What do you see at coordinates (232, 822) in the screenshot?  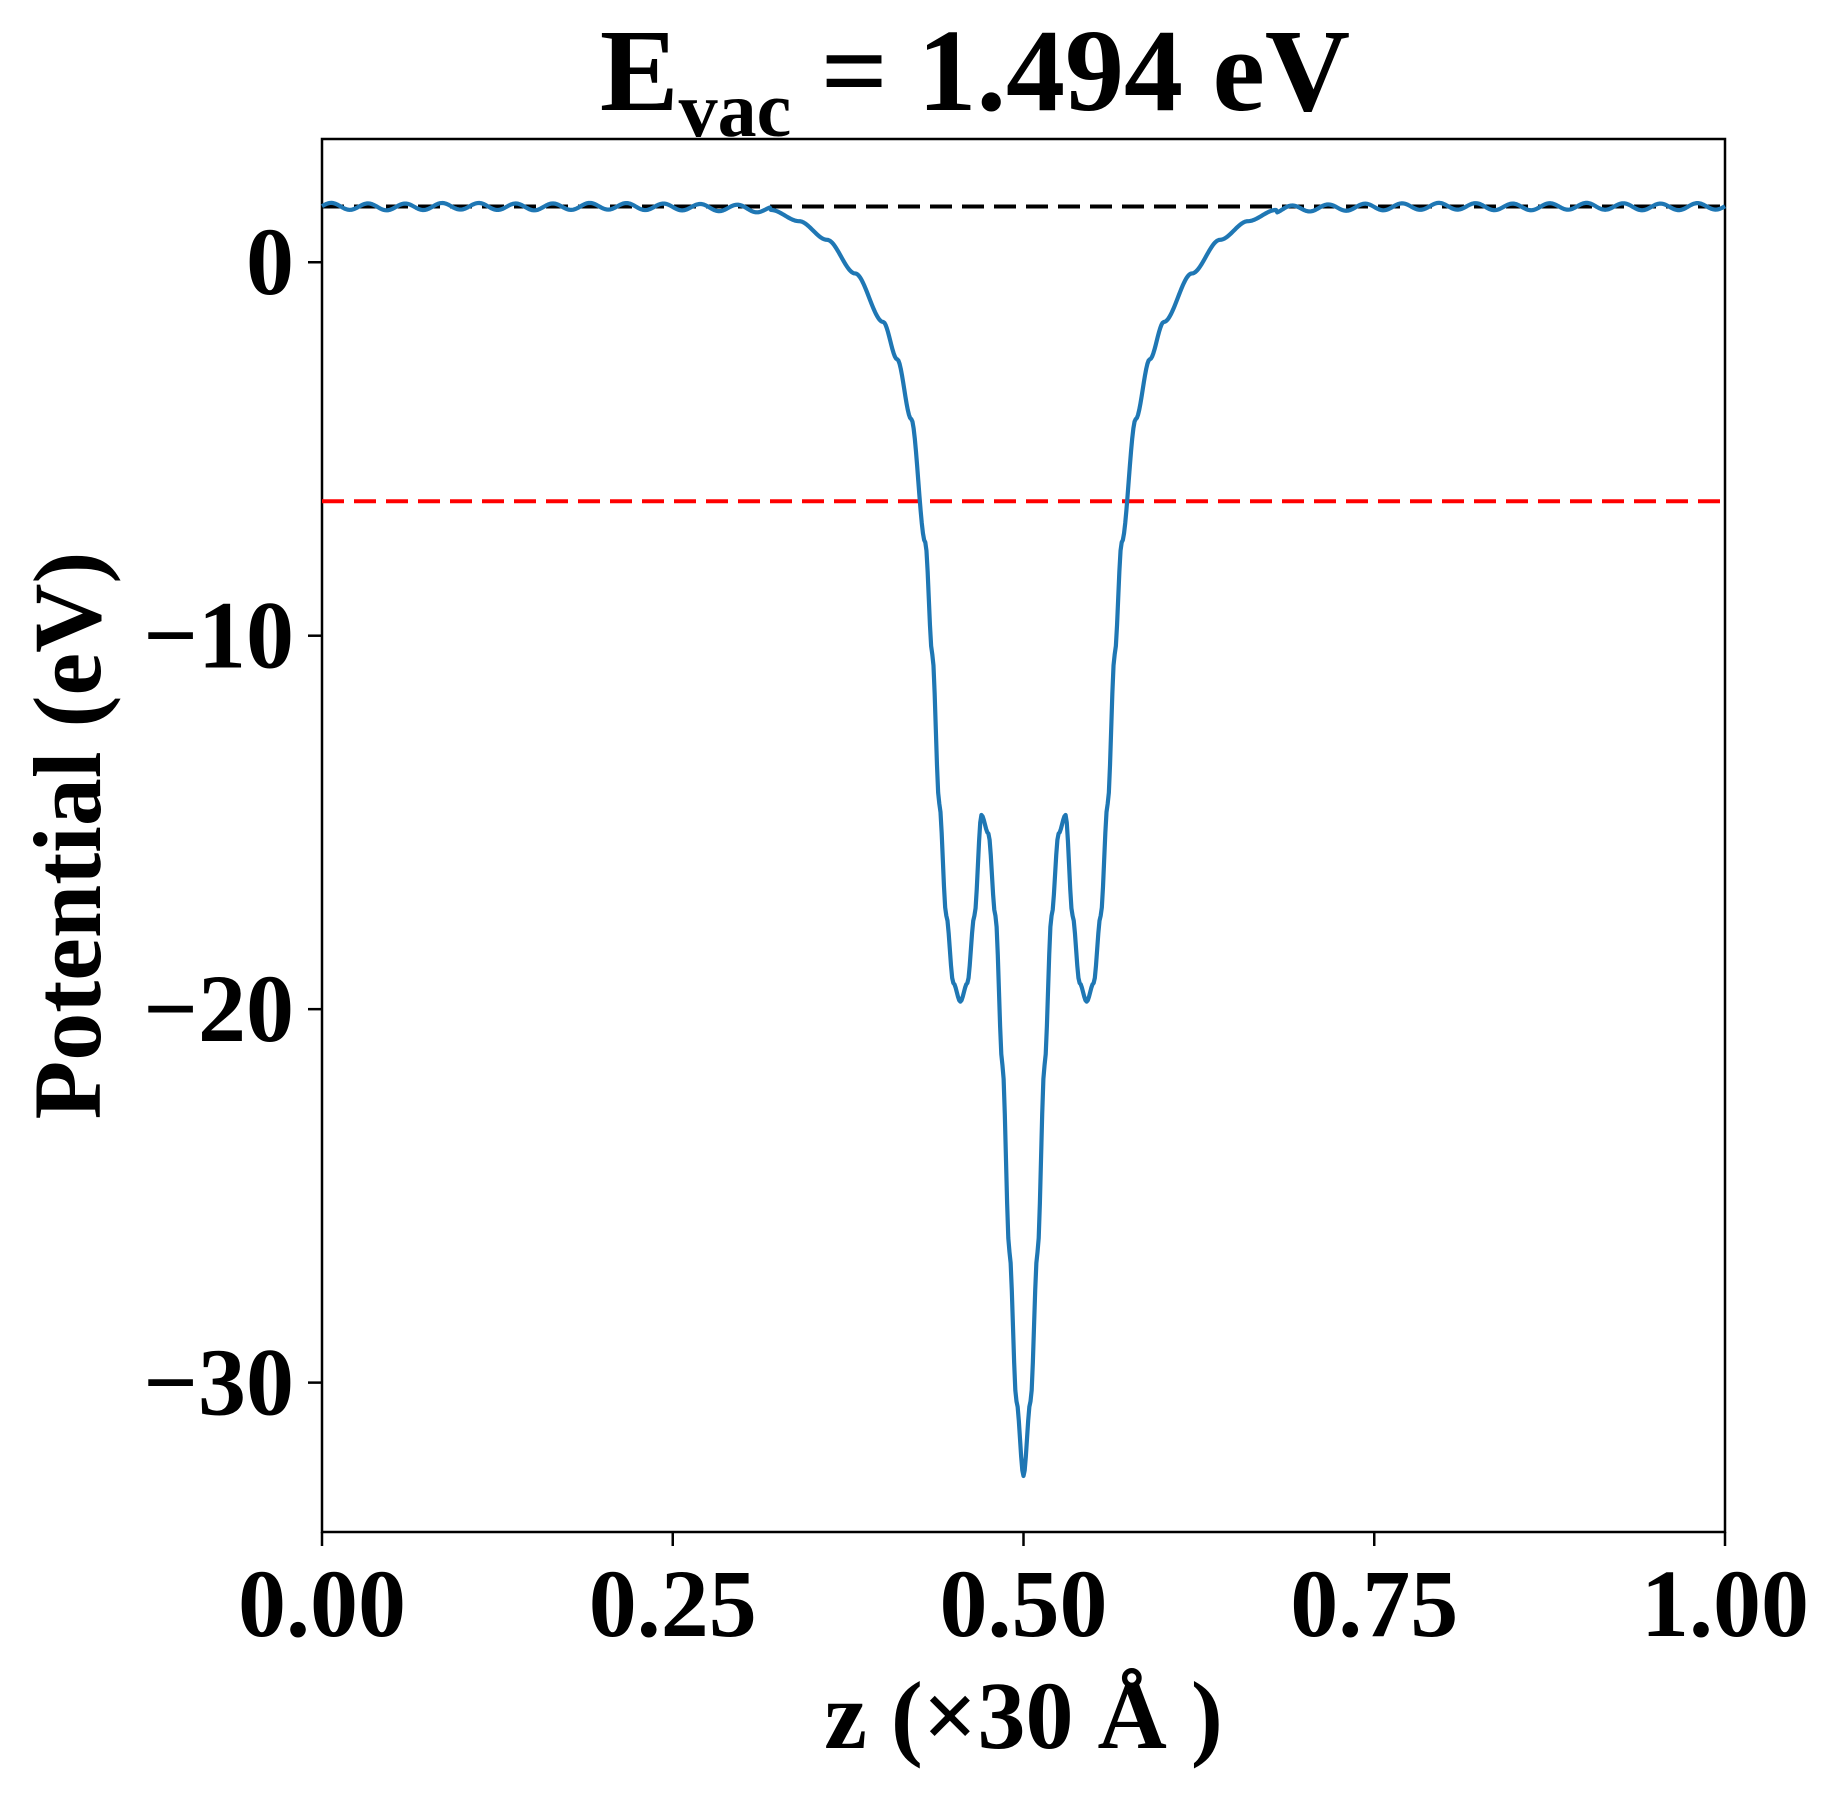 I see `y-ticks: 0 −10 −20 −30` at bounding box center [232, 822].